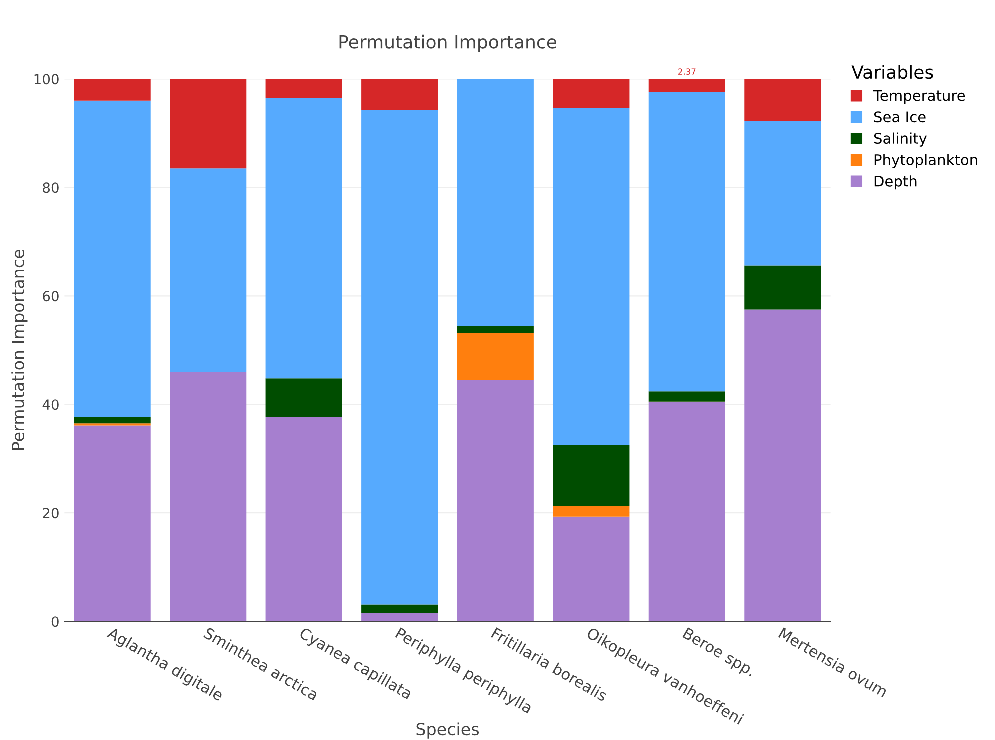  What do you see at coordinates (51, 296) in the screenshot?
I see `y-tick-label: 60` at bounding box center [51, 296].